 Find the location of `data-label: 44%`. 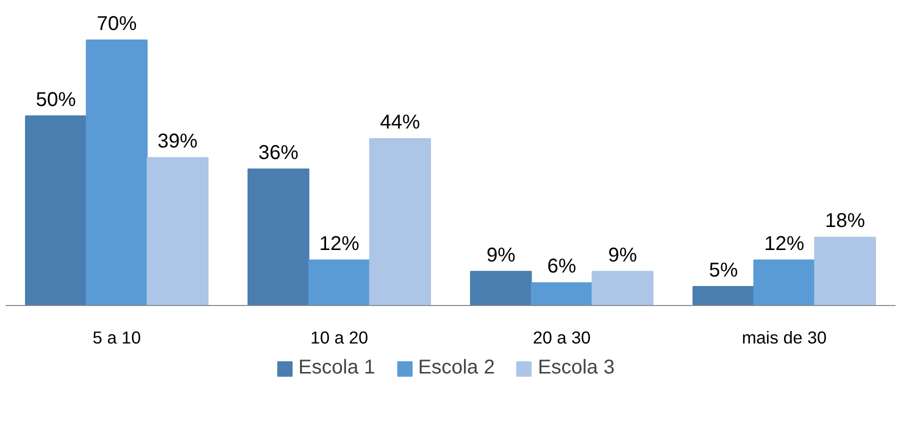

data-label: 44% is located at coordinates (400, 123).